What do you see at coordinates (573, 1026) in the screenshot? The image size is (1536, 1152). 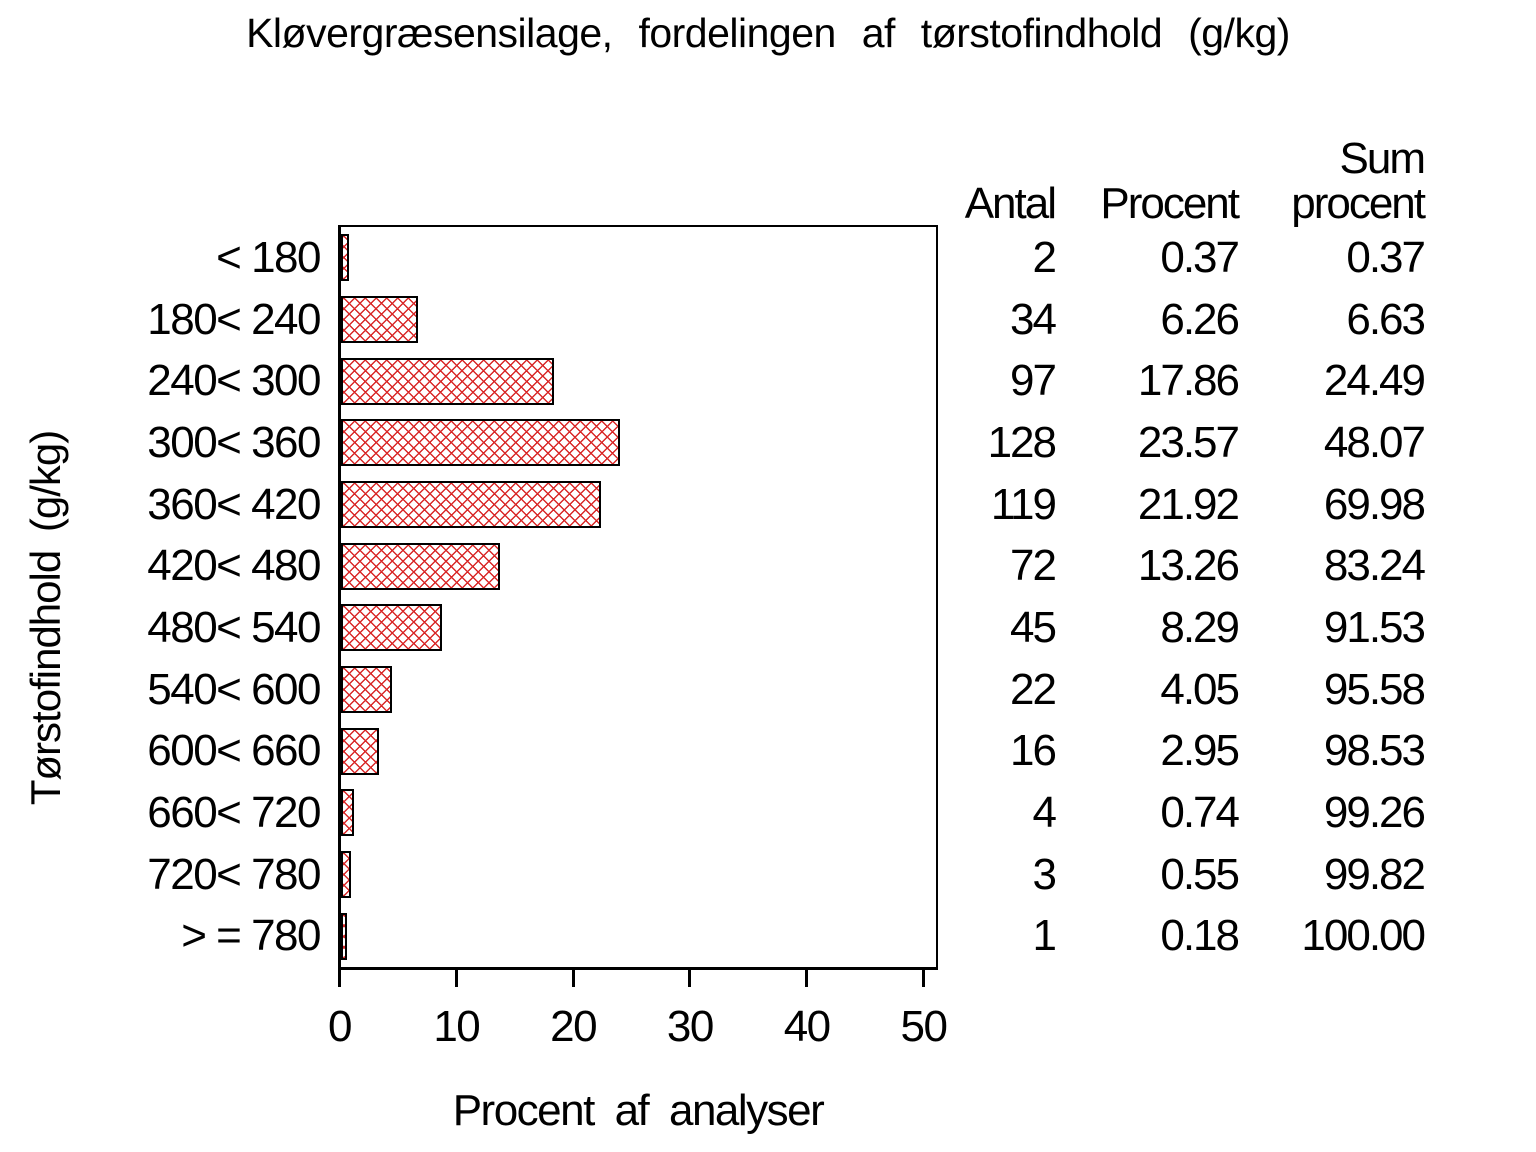 I see `x-tick-label: 20` at bounding box center [573, 1026].